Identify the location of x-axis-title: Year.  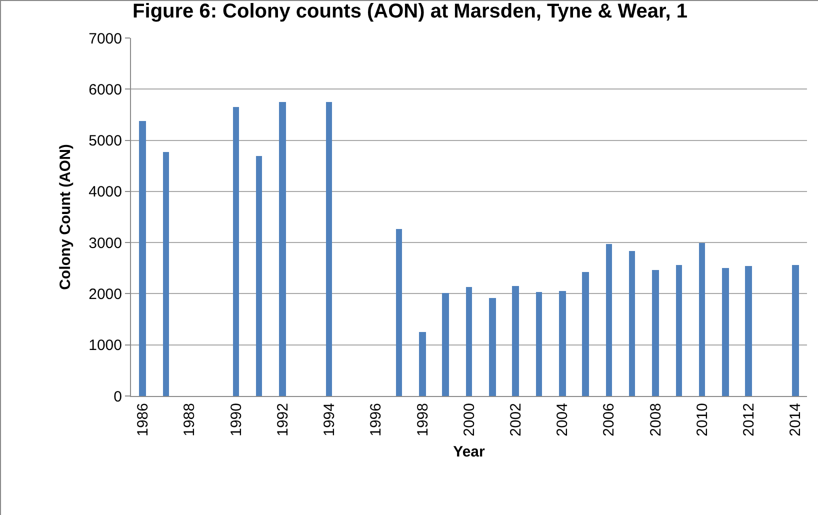
(469, 451).